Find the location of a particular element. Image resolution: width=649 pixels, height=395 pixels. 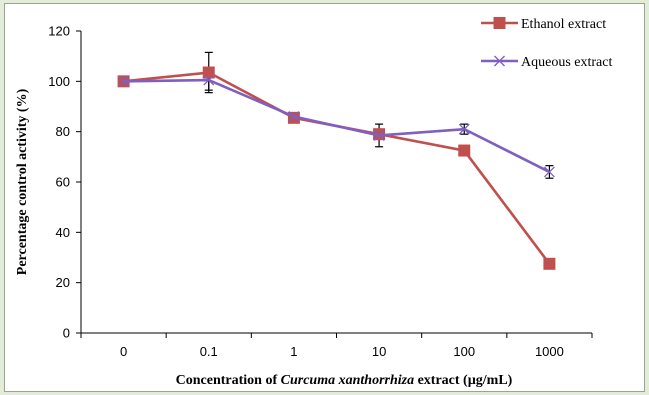

legend-label-1: Ethanol extract is located at coordinates (563, 24).